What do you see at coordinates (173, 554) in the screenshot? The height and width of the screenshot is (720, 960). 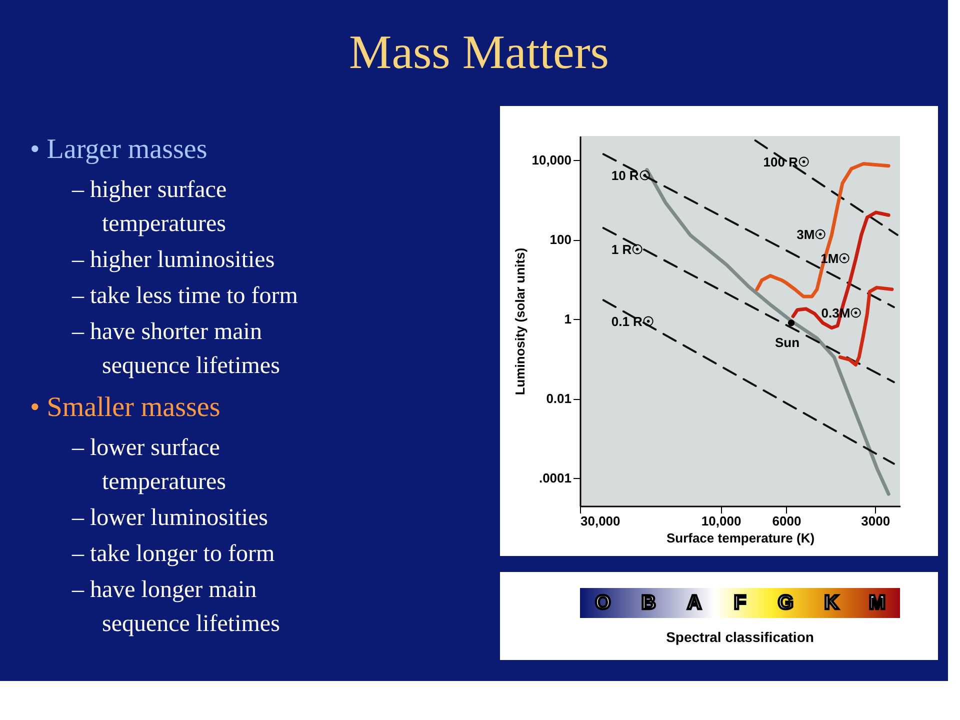 I see `text: – take longer to form` at bounding box center [173, 554].